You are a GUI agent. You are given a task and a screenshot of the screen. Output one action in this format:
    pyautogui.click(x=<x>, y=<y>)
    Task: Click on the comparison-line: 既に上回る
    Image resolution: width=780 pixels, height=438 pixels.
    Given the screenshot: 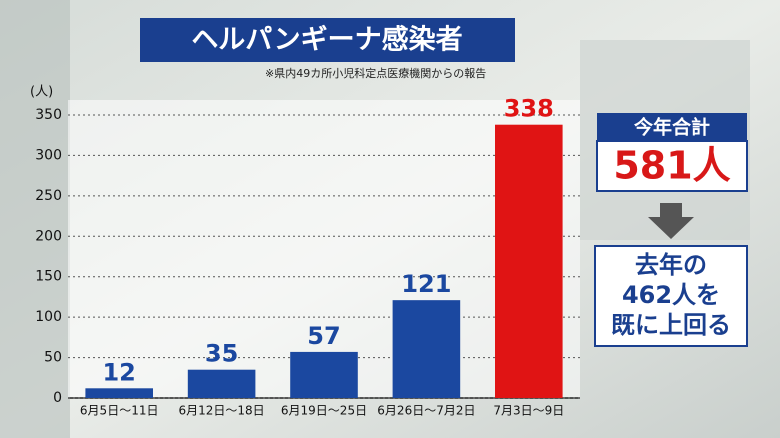 What is the action you would take?
    pyautogui.click(x=671, y=325)
    